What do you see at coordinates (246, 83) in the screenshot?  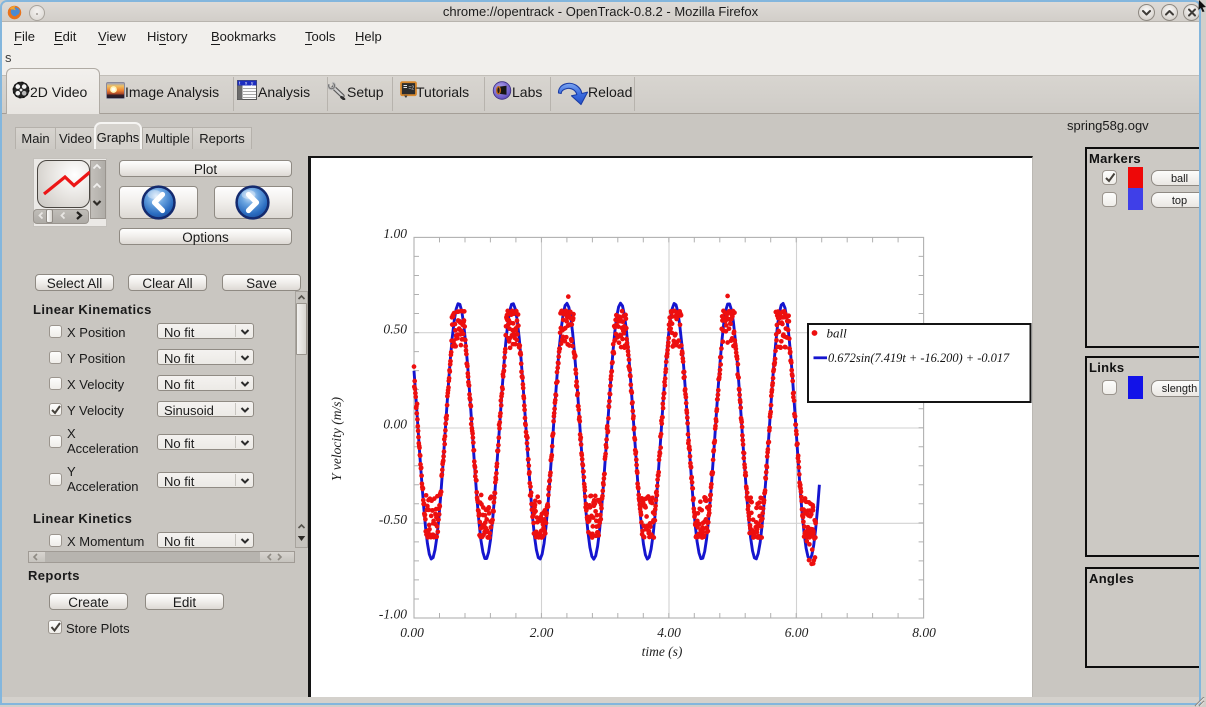 I see `svg-text: x` at bounding box center [246, 83].